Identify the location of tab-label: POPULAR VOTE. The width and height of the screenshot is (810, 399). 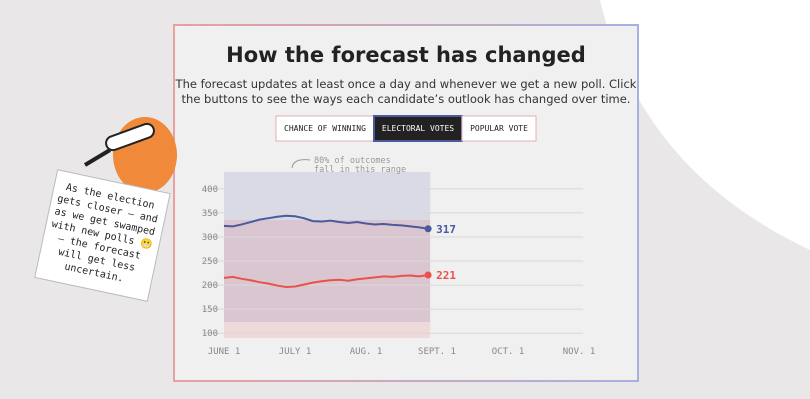
(499, 128).